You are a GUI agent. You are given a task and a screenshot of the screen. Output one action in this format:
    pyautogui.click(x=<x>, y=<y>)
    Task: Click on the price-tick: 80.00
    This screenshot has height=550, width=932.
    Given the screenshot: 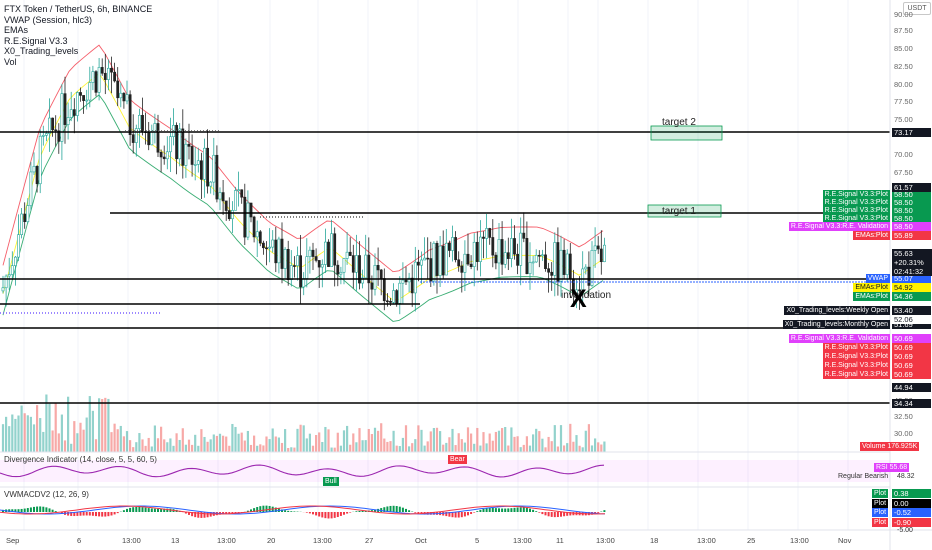 What is the action you would take?
    pyautogui.click(x=903, y=84)
    